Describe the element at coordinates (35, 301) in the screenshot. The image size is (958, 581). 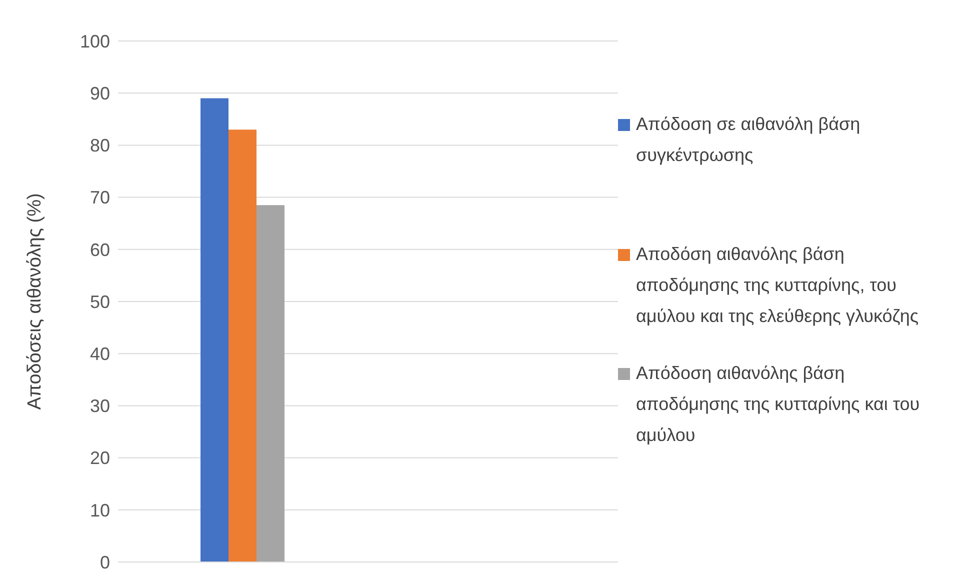
I see `y-axis-title: Αποδόσεις αιθανόλης (%)` at that location.